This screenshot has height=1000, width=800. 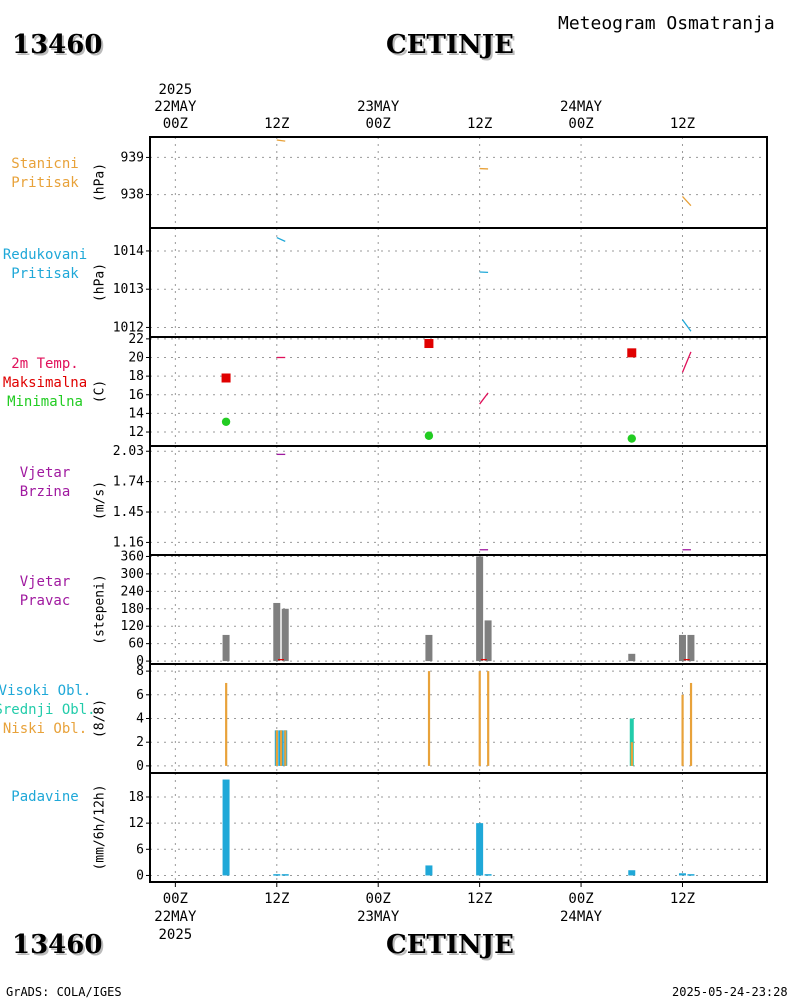 What do you see at coordinates (730, 992) in the screenshot?
I see `footer-timestamp: 2025-05-24-23:28` at bounding box center [730, 992].